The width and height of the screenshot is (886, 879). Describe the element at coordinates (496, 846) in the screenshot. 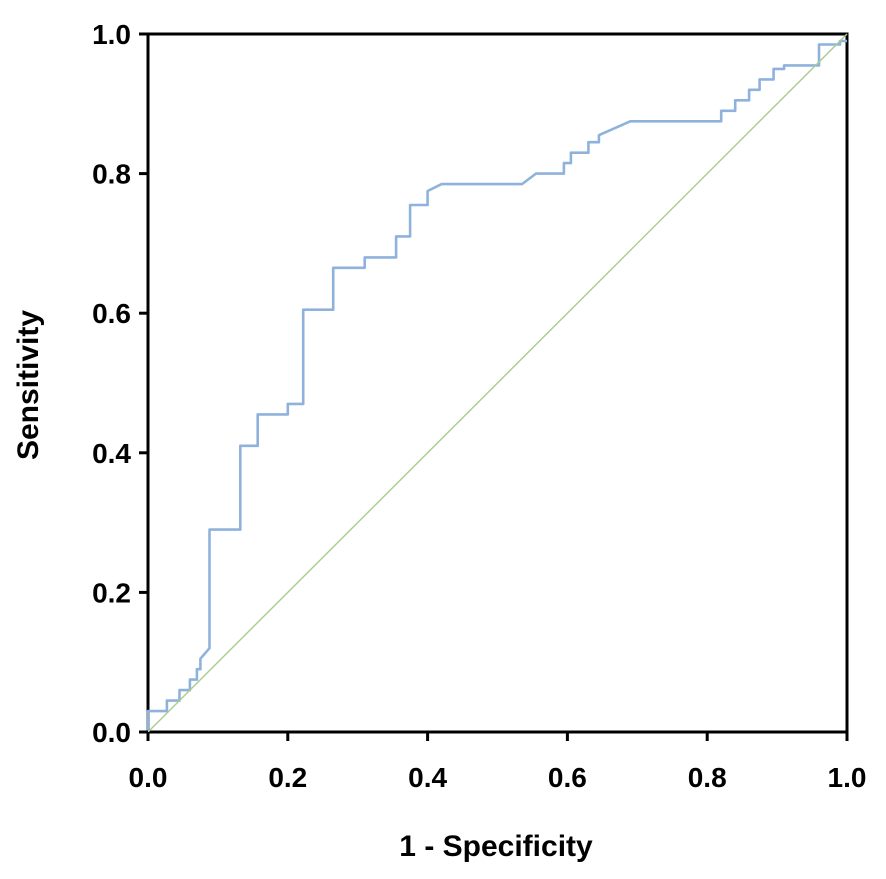

I see `x-axis-title: 1 - Specificity` at that location.